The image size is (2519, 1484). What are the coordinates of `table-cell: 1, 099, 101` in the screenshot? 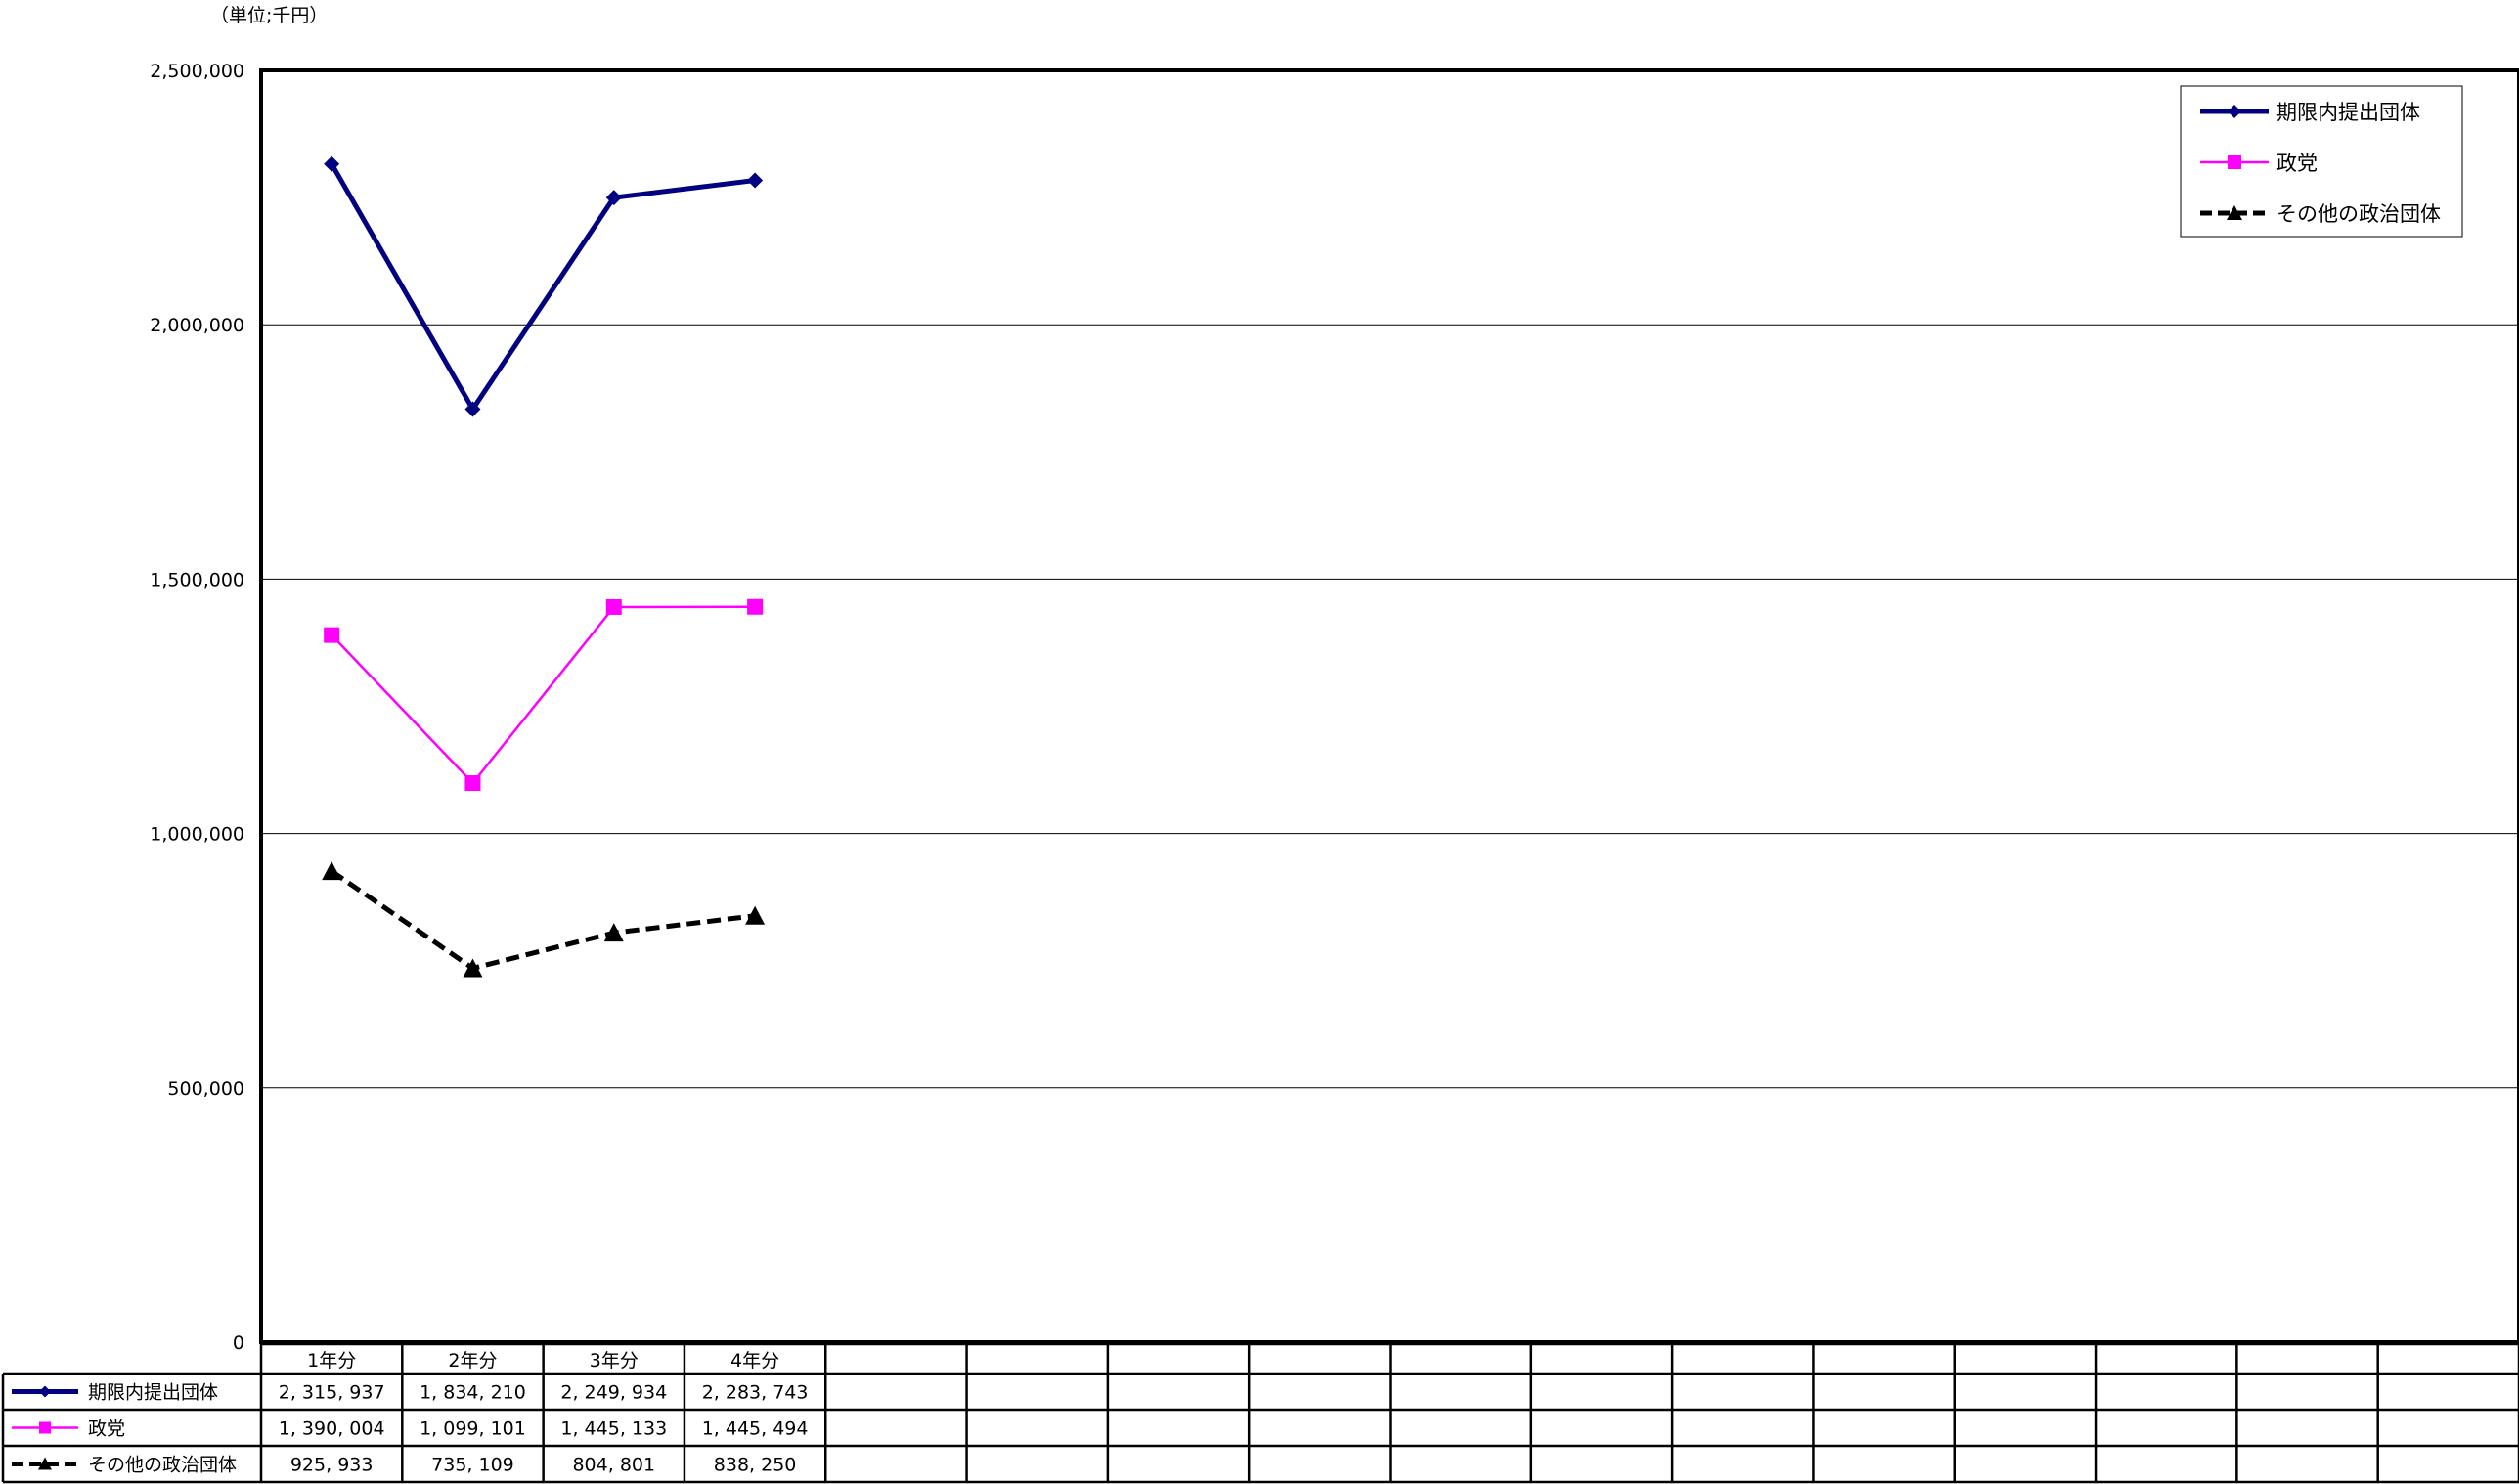 It's located at (473, 1429).